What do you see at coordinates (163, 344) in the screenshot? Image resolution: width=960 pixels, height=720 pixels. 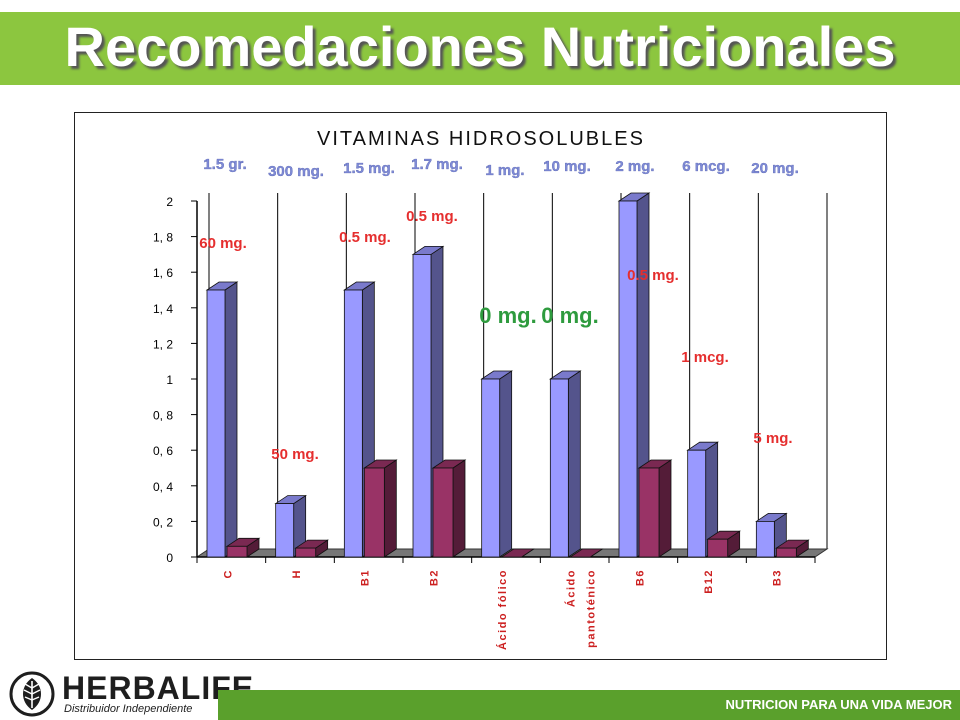 I see `y-tick-label: 1, 2` at bounding box center [163, 344].